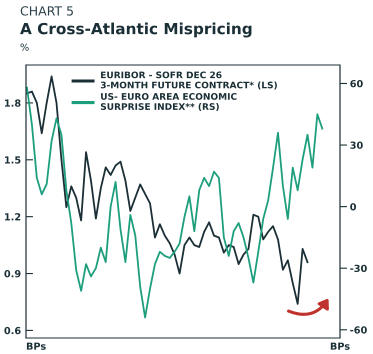 The height and width of the screenshot is (354, 373). Describe the element at coordinates (168, 102) in the screenshot. I see `legend-label: US- EURO AREA ECONOMIC SURPRISE INDEX** (RS)` at that location.